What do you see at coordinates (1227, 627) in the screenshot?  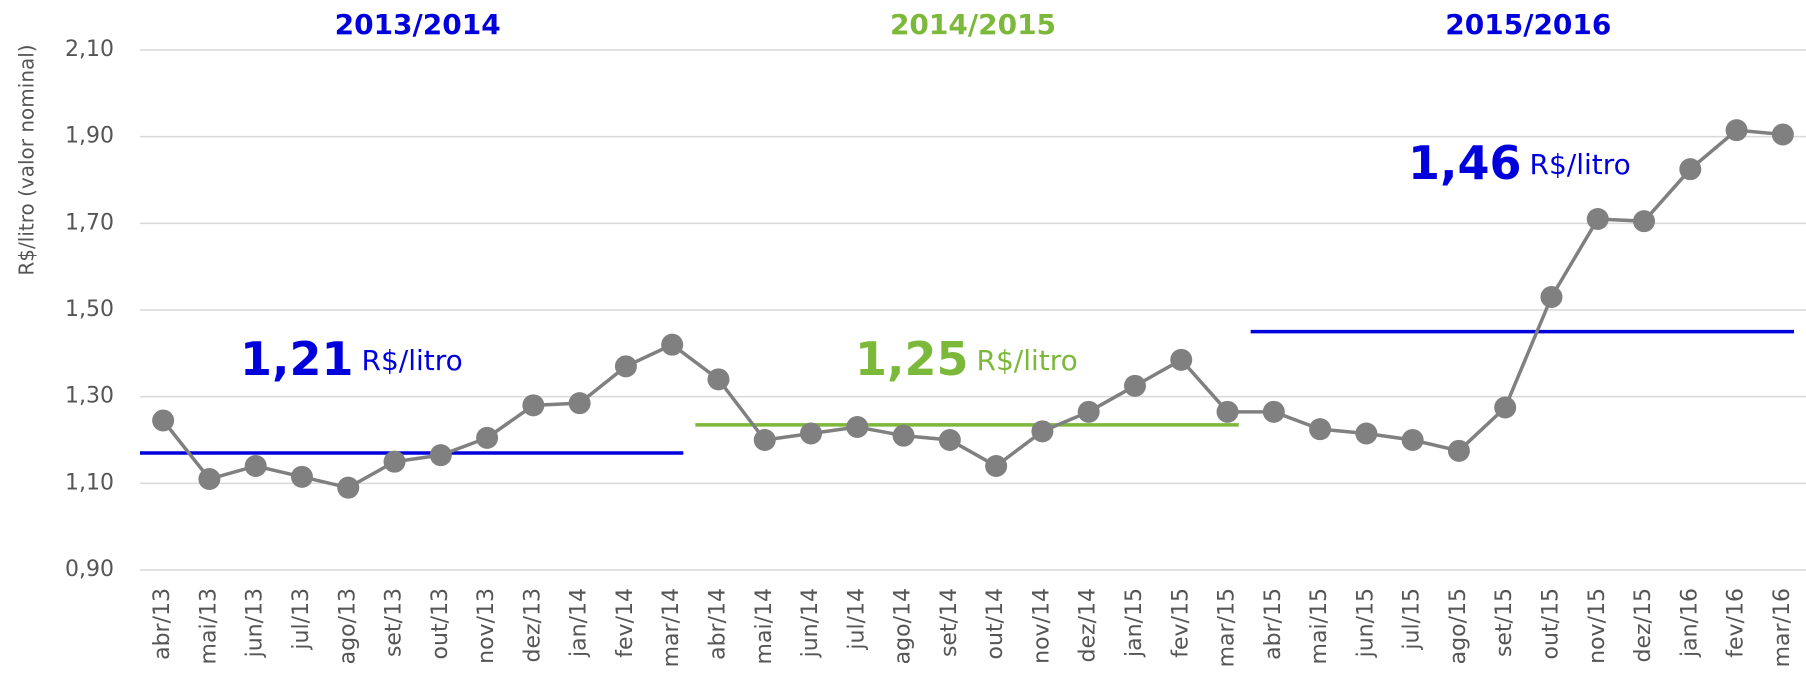 I see `x-tick-label: mar/15` at bounding box center [1227, 627].